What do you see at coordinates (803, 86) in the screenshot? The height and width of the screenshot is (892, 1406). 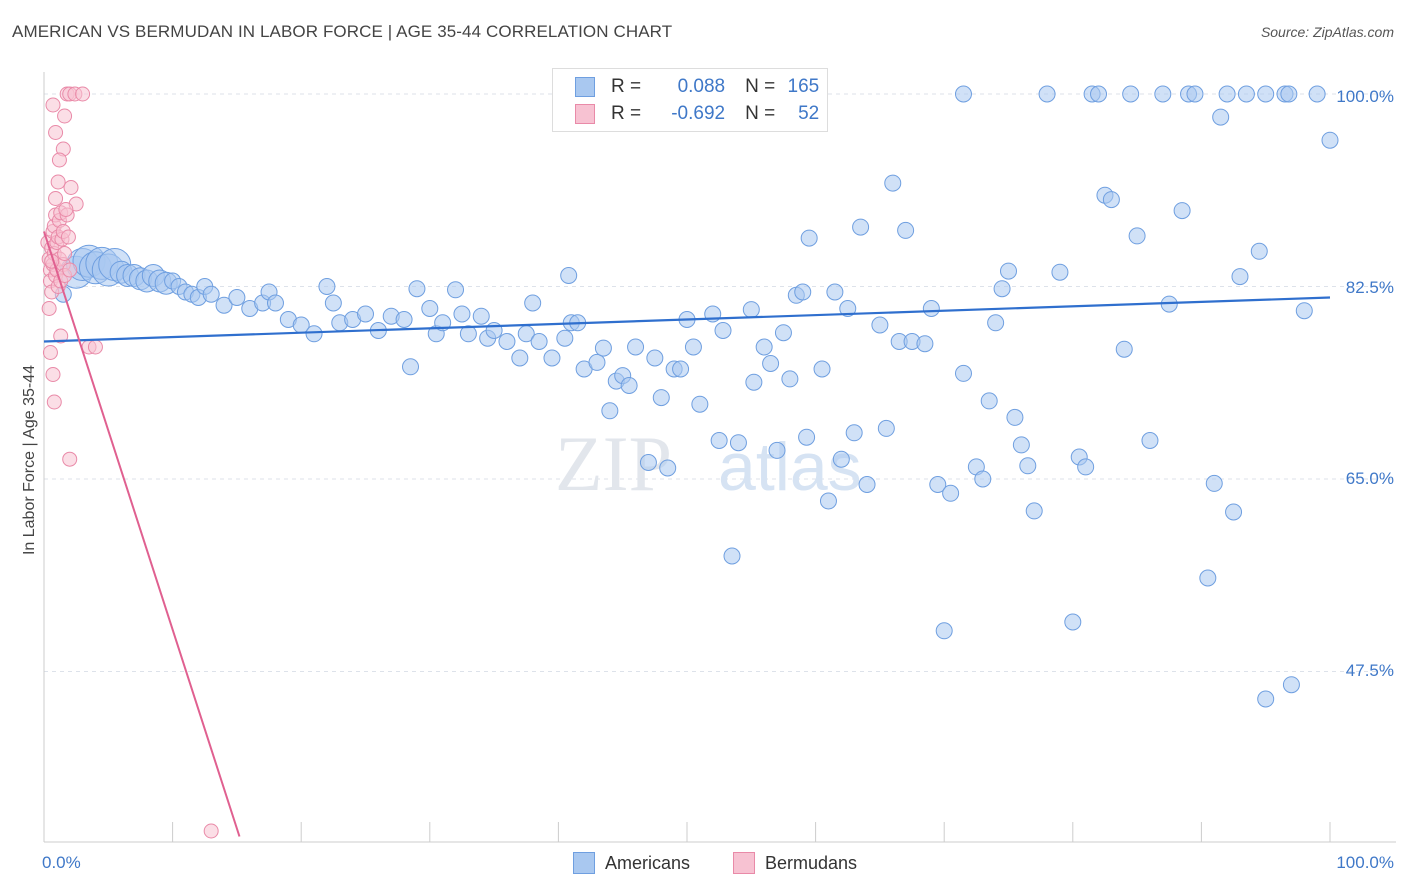 I see `n-value-americans: 165` at bounding box center [803, 86].